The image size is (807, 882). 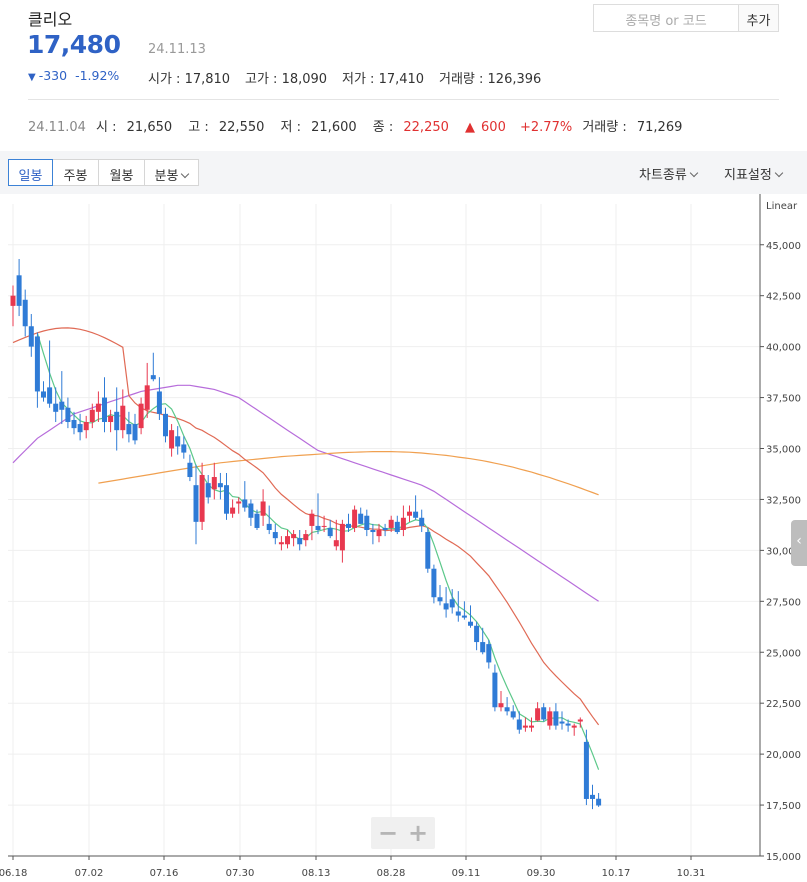 I want to click on zoom-out-button: −, so click(x=388, y=833).